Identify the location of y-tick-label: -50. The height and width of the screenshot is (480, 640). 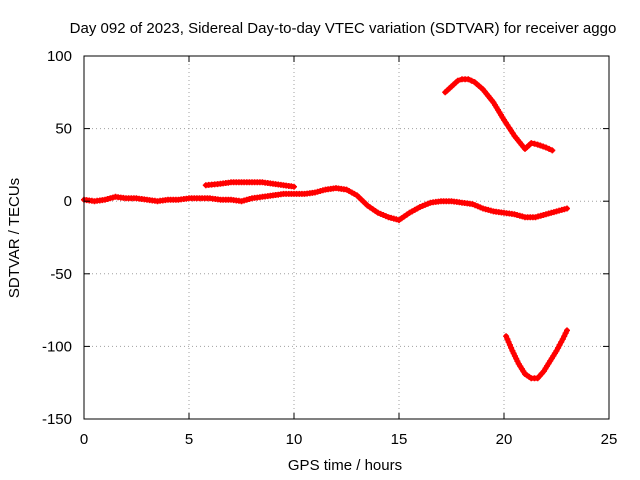
(61, 274).